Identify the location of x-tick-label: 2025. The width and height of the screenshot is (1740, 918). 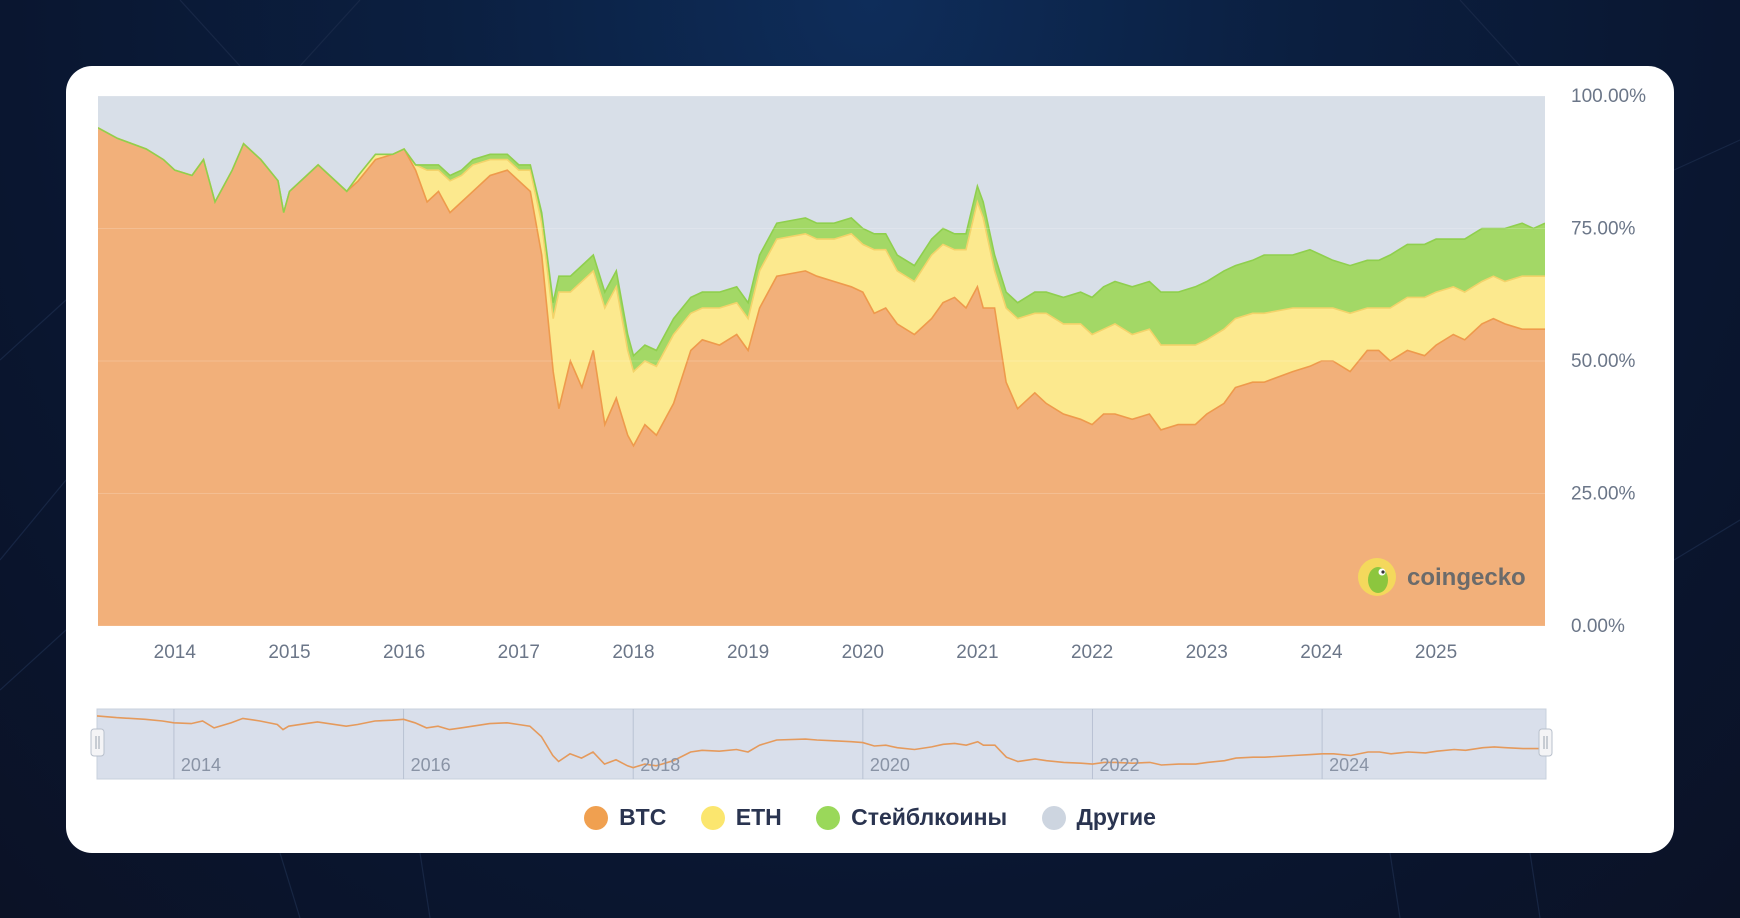
(1436, 652).